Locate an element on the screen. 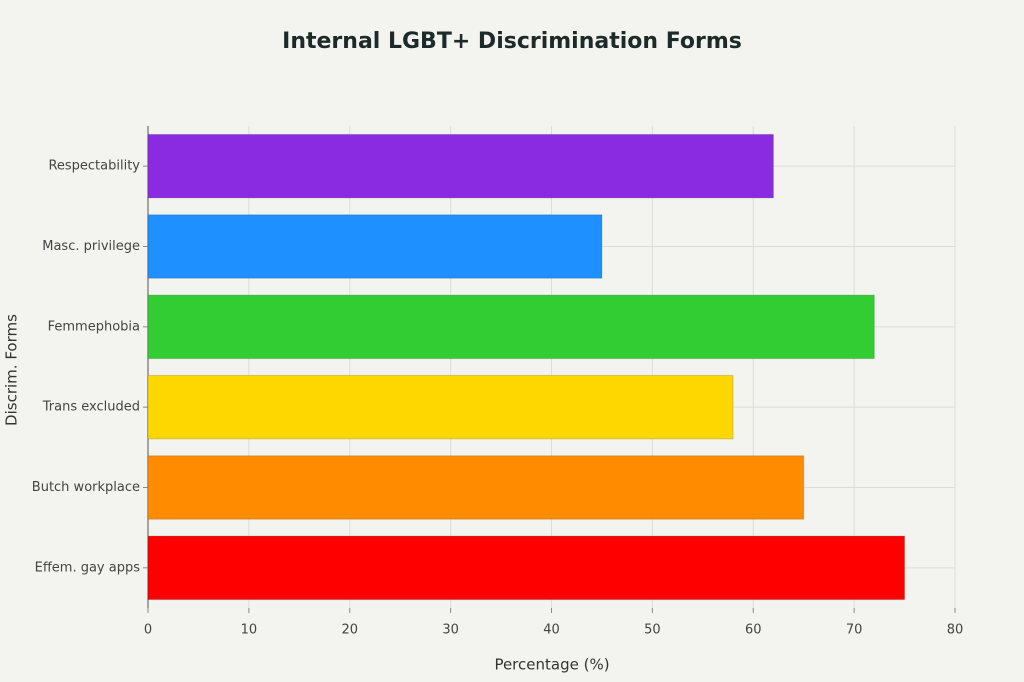  chart-title: Internal LGBT+ Discrimination Forms is located at coordinates (512, 41).